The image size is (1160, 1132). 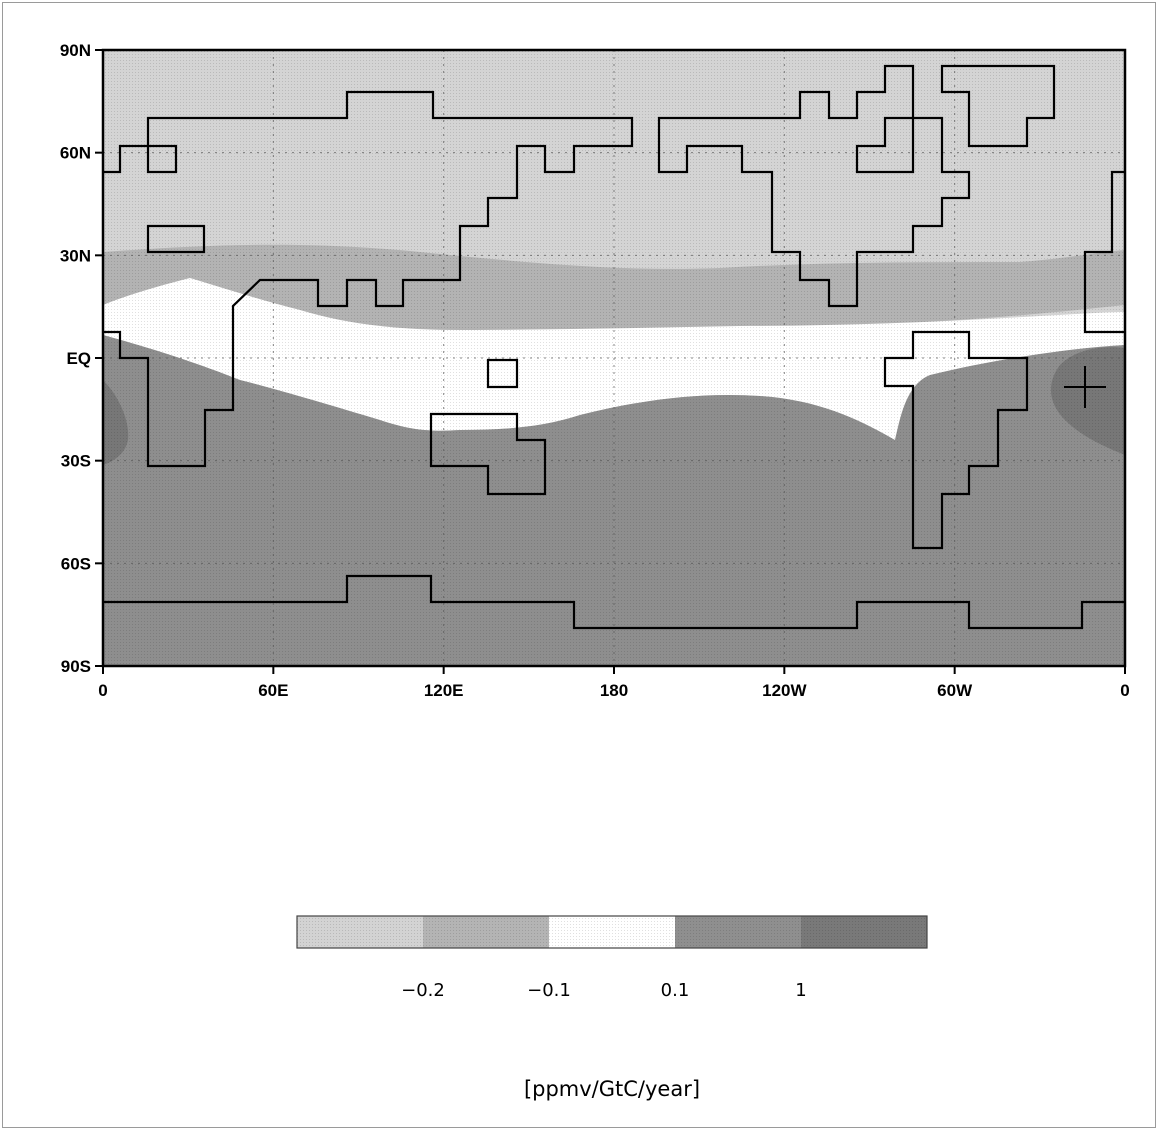 I want to click on units-label: [ppmv/GtC/year], so click(x=612, y=1089).